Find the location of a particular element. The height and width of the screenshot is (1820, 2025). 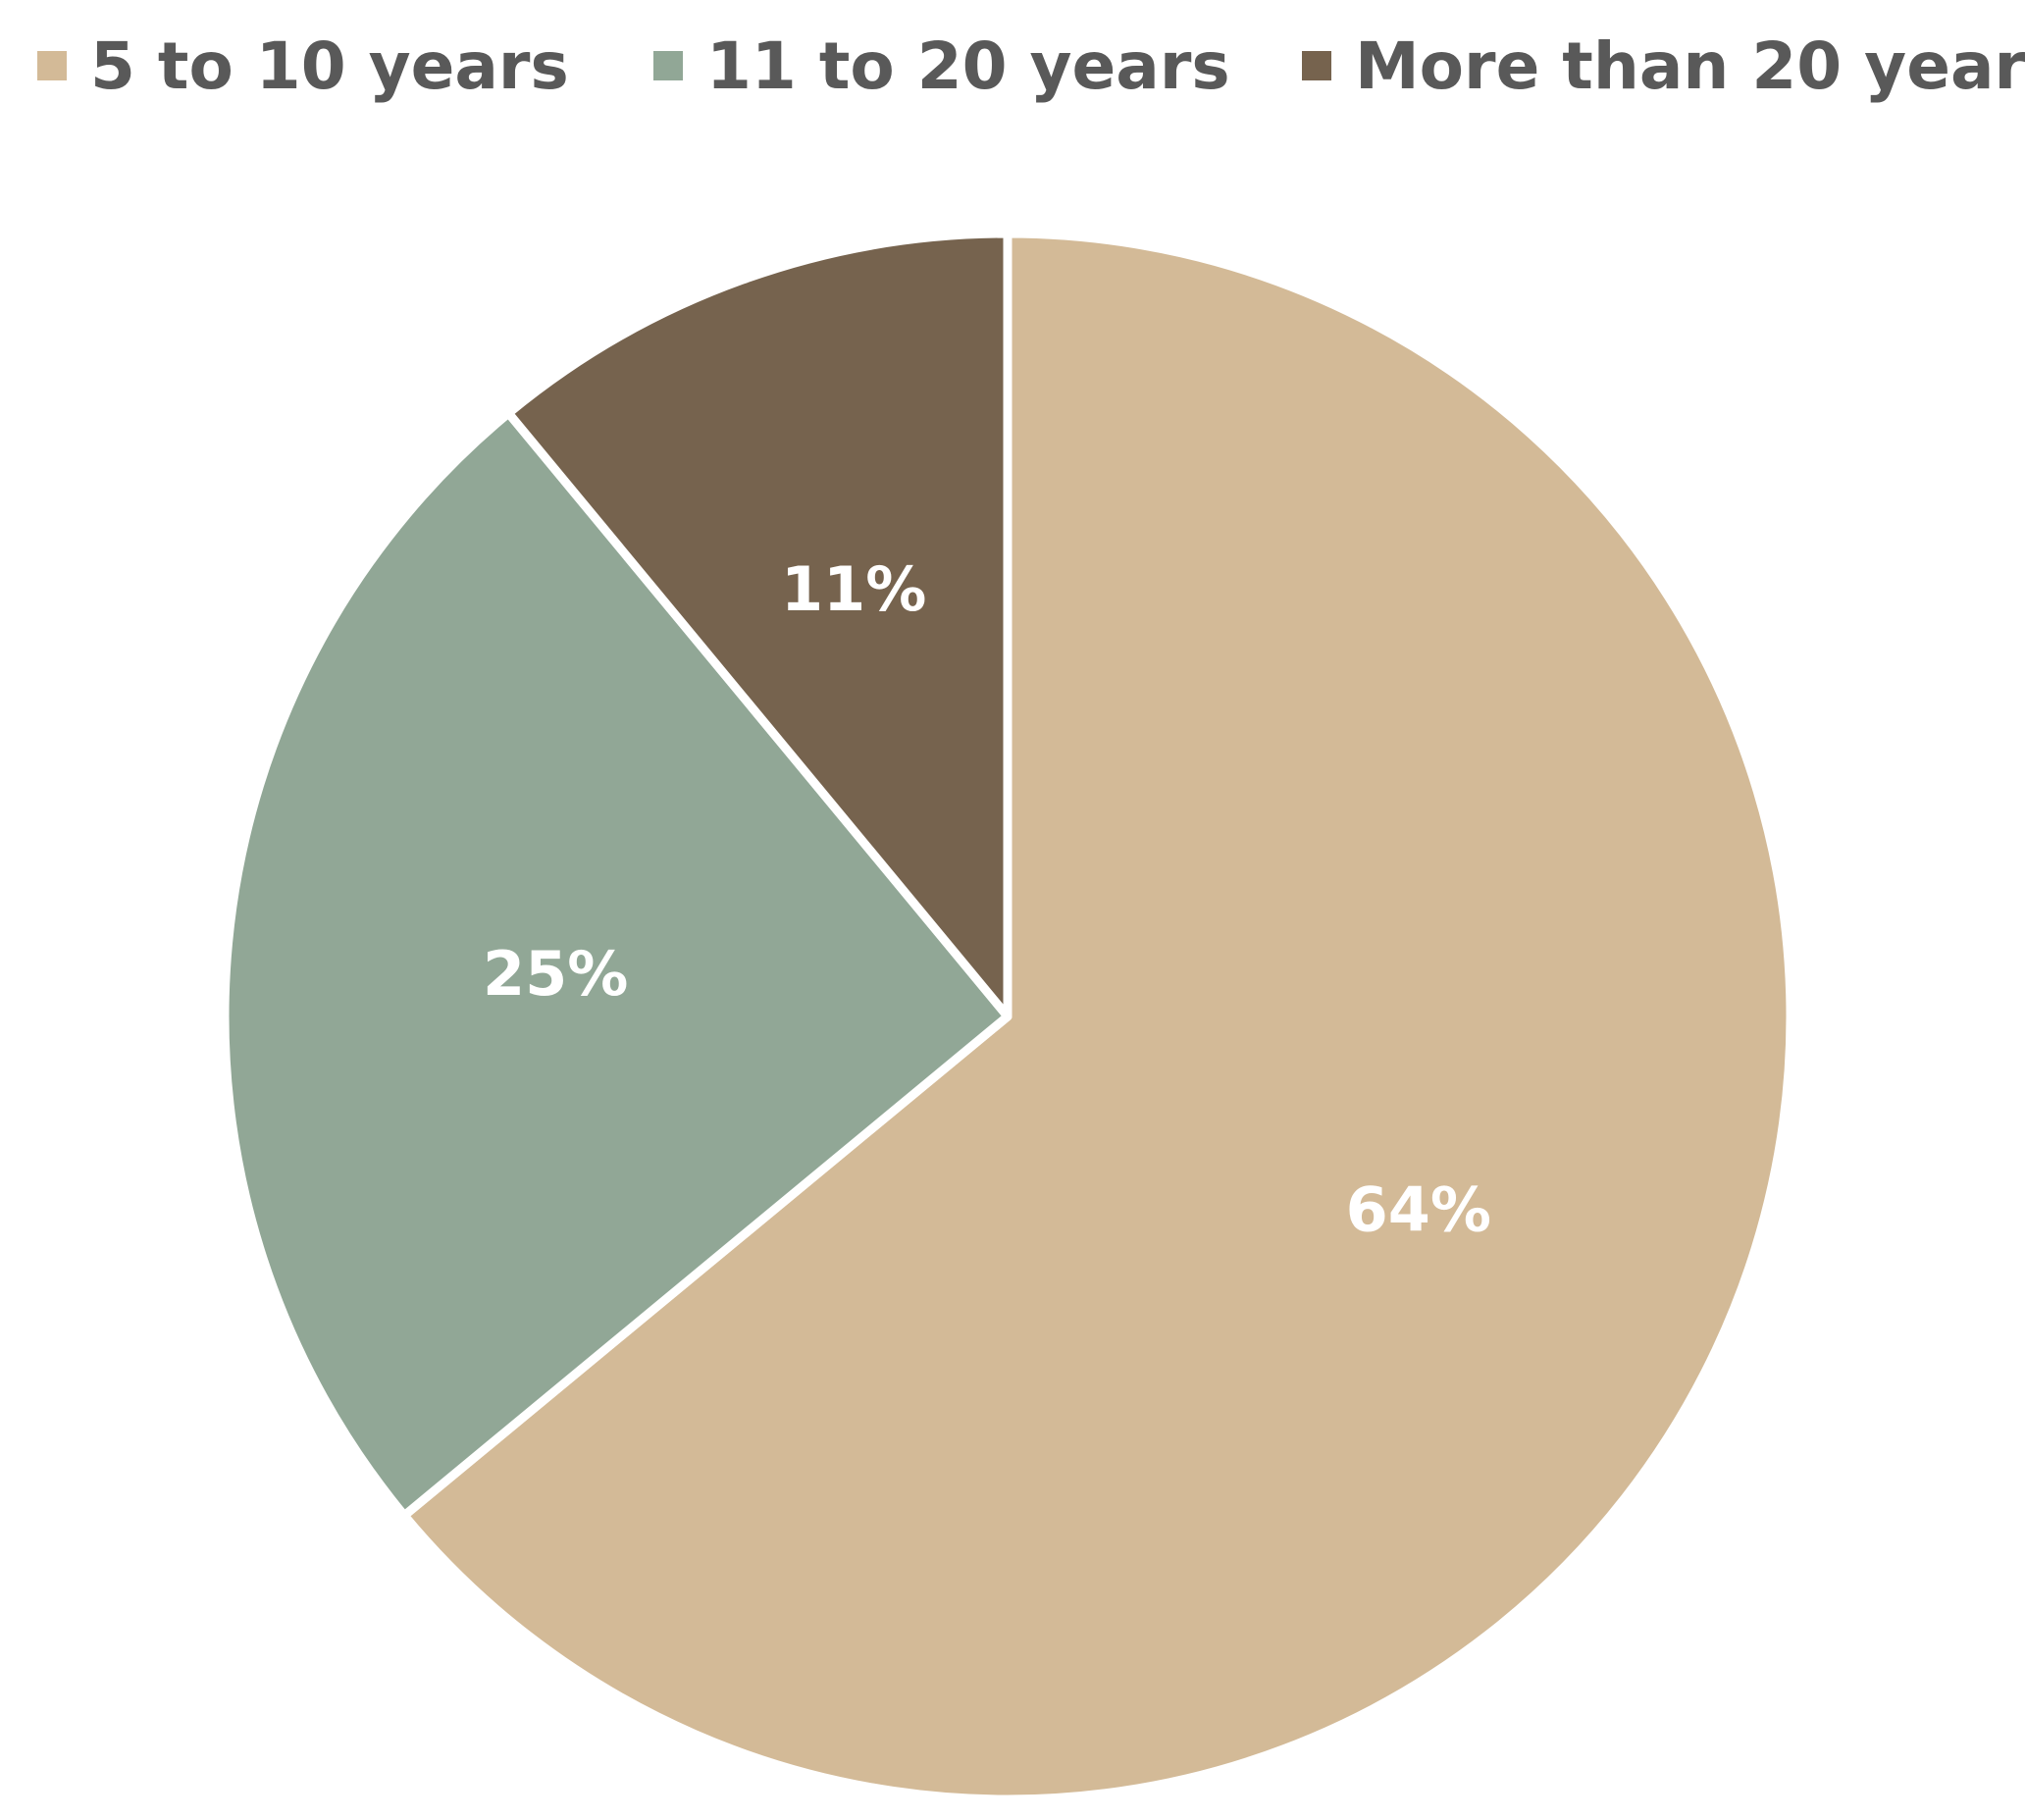

legend-label: 11 to 20 years is located at coordinates (968, 65).